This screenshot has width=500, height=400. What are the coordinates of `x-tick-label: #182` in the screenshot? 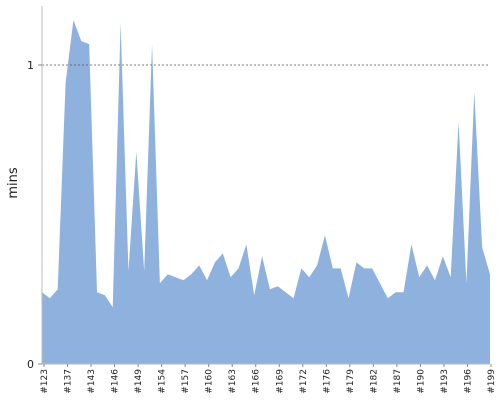 It's located at (374, 381).